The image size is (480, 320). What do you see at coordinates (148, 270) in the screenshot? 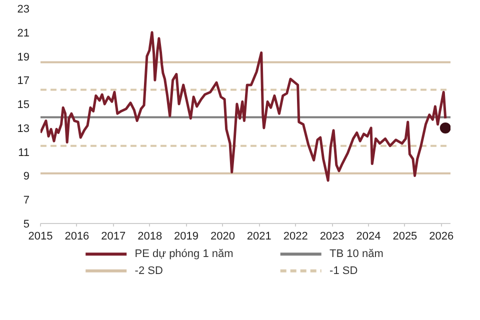
I see `legend-label: -2 SD` at bounding box center [148, 270].